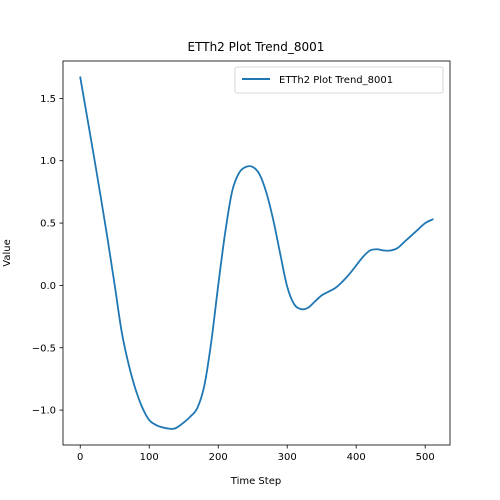 The image size is (500, 500). What do you see at coordinates (80, 457) in the screenshot?
I see `x-tick-label: 0` at bounding box center [80, 457].